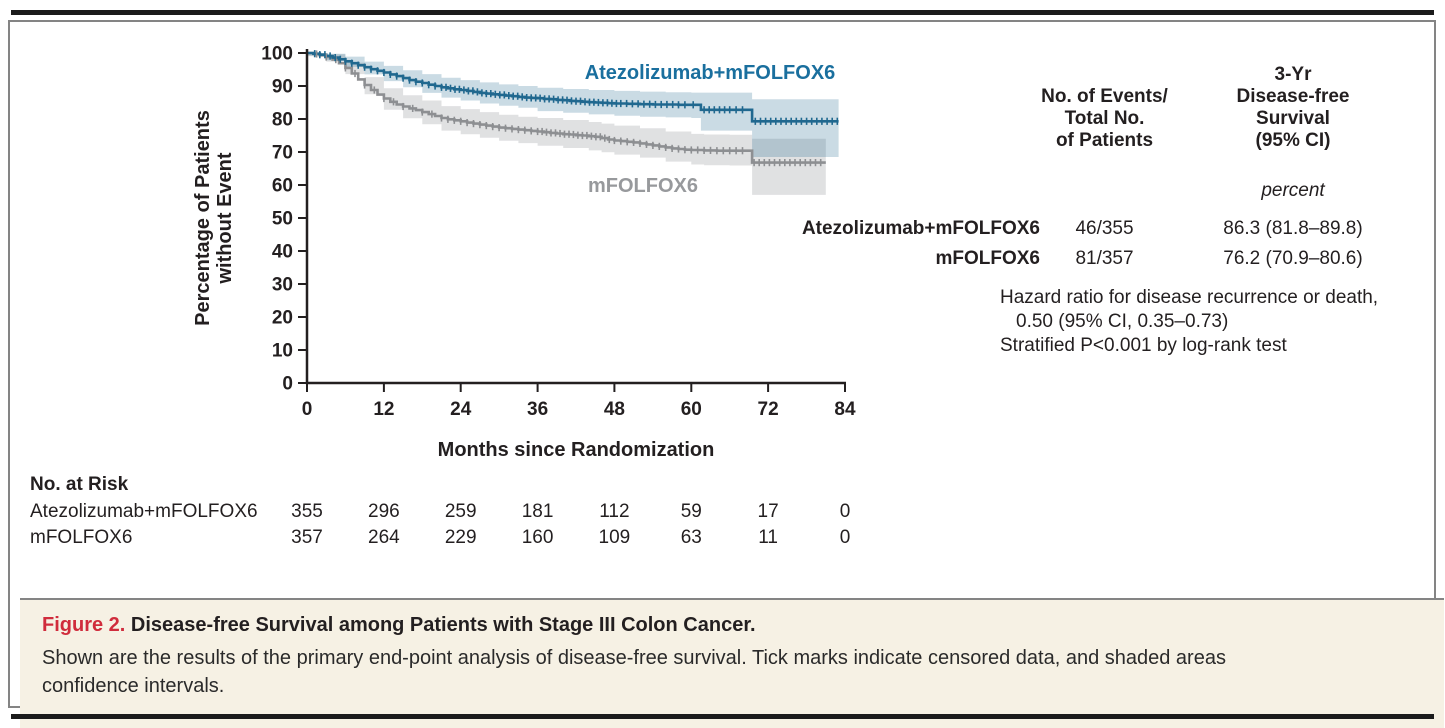 The width and height of the screenshot is (1445, 728). I want to click on x-tick-label: 84, so click(845, 409).